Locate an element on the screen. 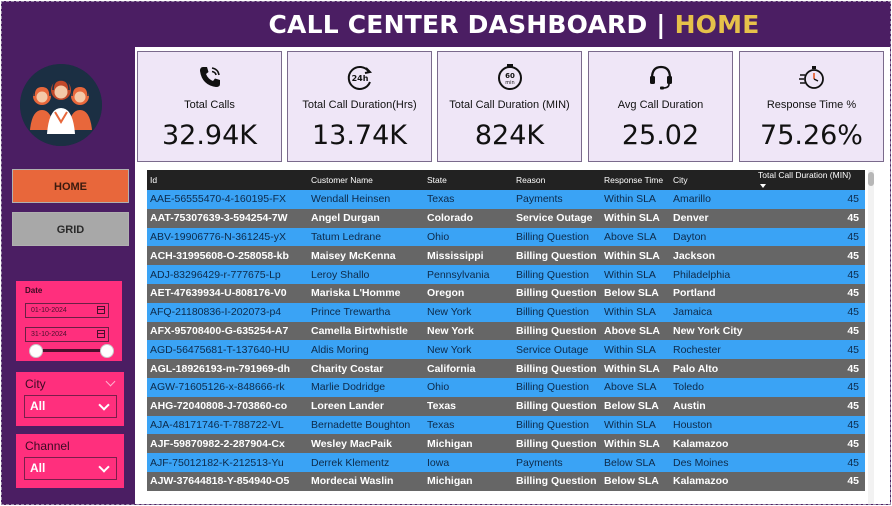 The image size is (892, 506). table-cell: AET-47639934-U-808176-V0 is located at coordinates (227, 293).